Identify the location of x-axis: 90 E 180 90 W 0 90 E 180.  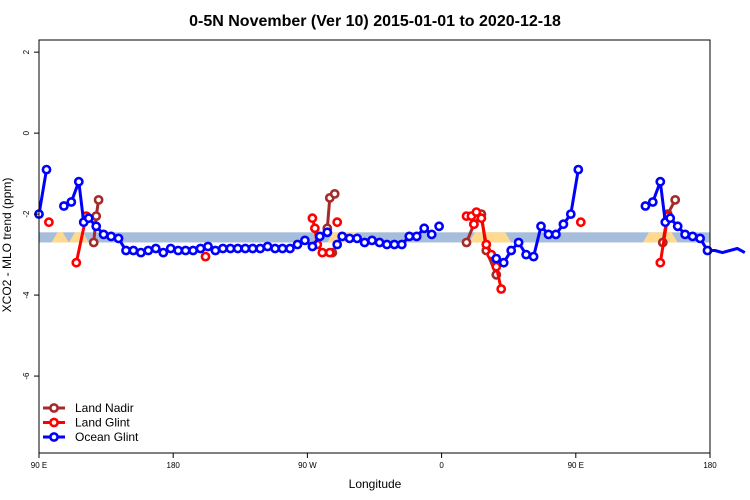
(374, 461).